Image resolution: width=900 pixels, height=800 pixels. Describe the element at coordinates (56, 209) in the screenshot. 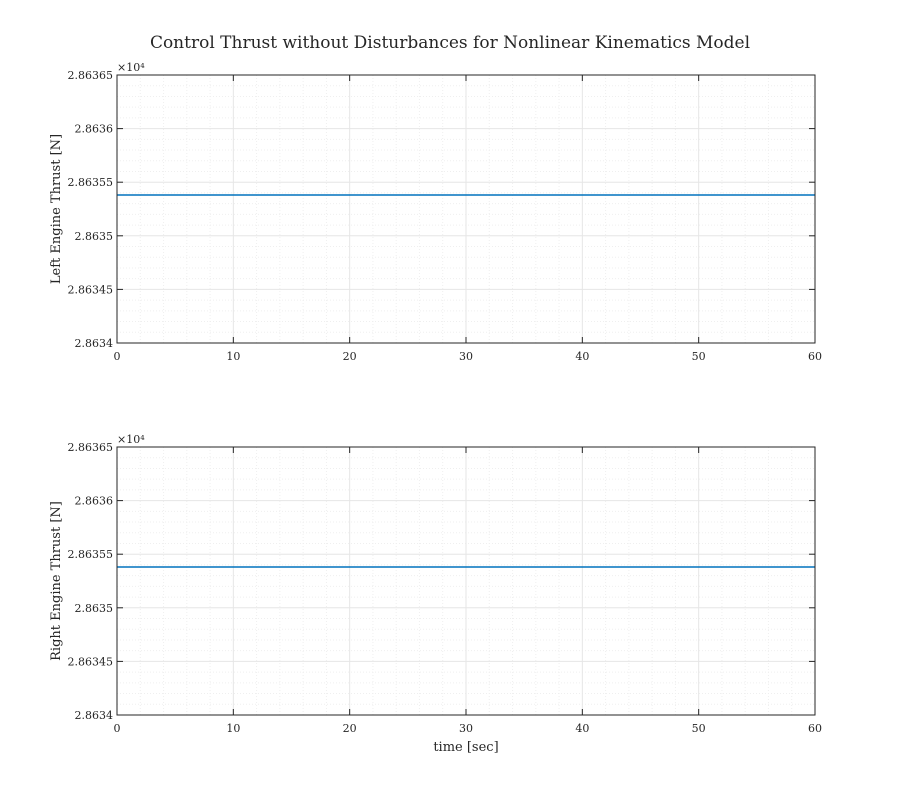

I see `y-axis-label: Left Engine Thrust [N]` at that location.